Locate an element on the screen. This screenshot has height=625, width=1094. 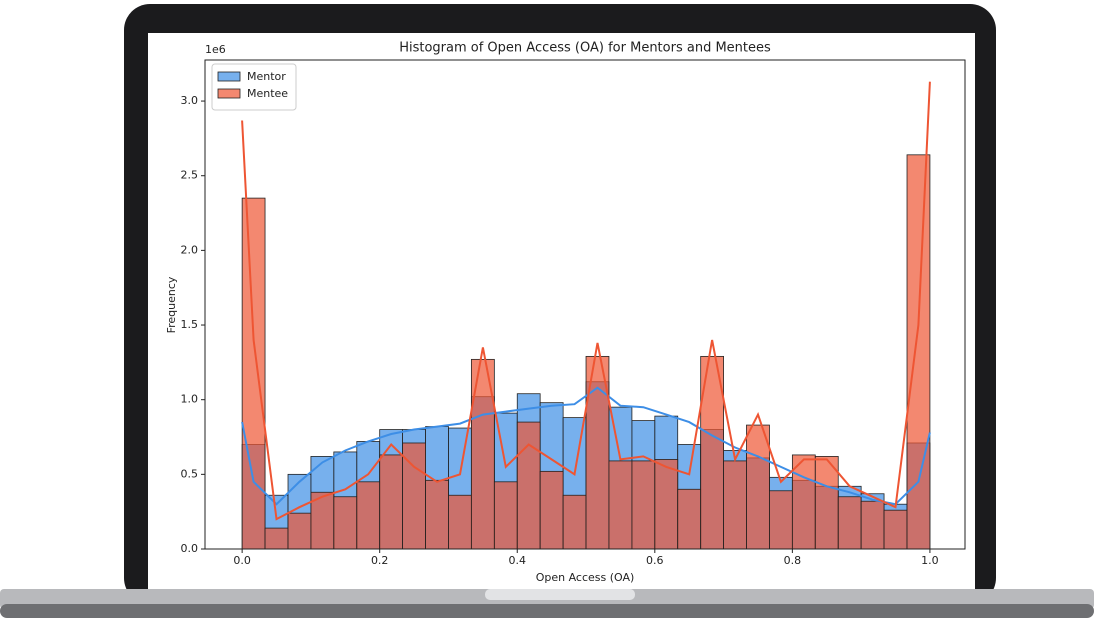
y-tick-label: 3.0 is located at coordinates (190, 100).